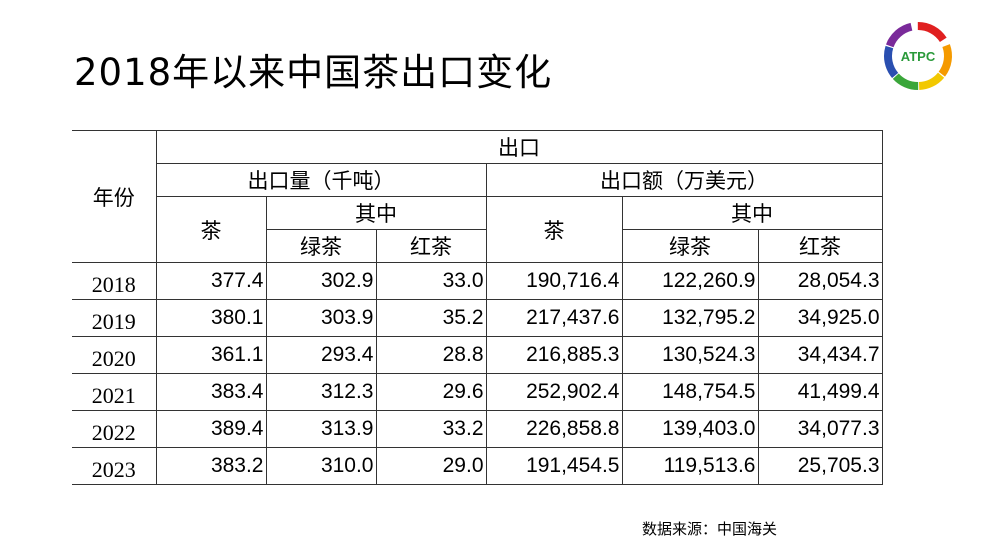 This screenshot has width=989, height=556. What do you see at coordinates (554, 229) in the screenshot?
I see `value-tea-header: 茶` at bounding box center [554, 229].